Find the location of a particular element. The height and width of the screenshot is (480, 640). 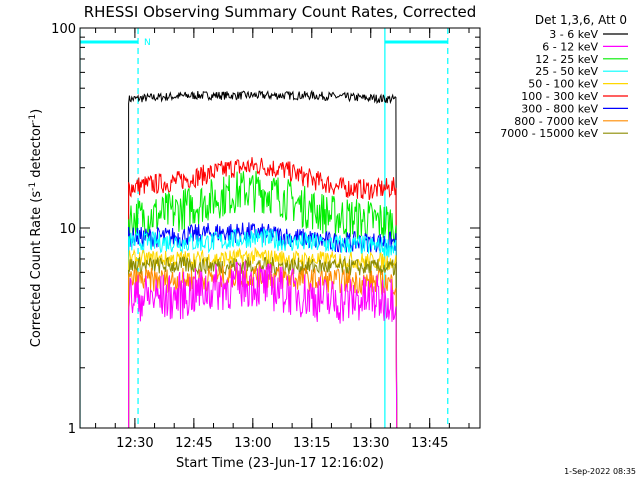

y-label-main: Corrected Count Rate (s is located at coordinates (36, 269).